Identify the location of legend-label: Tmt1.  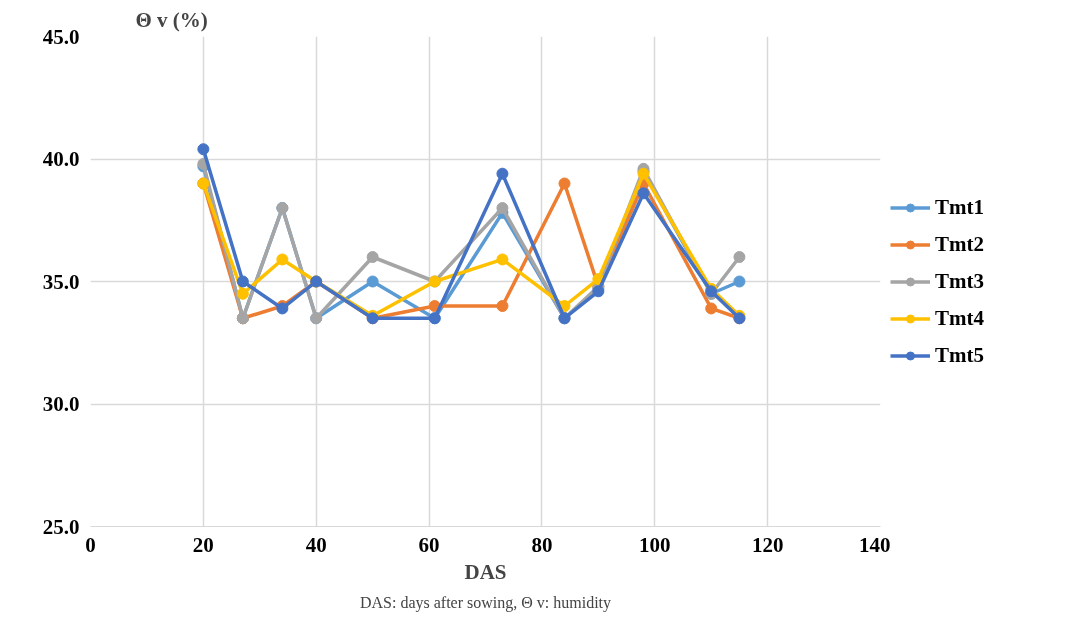
(959, 207).